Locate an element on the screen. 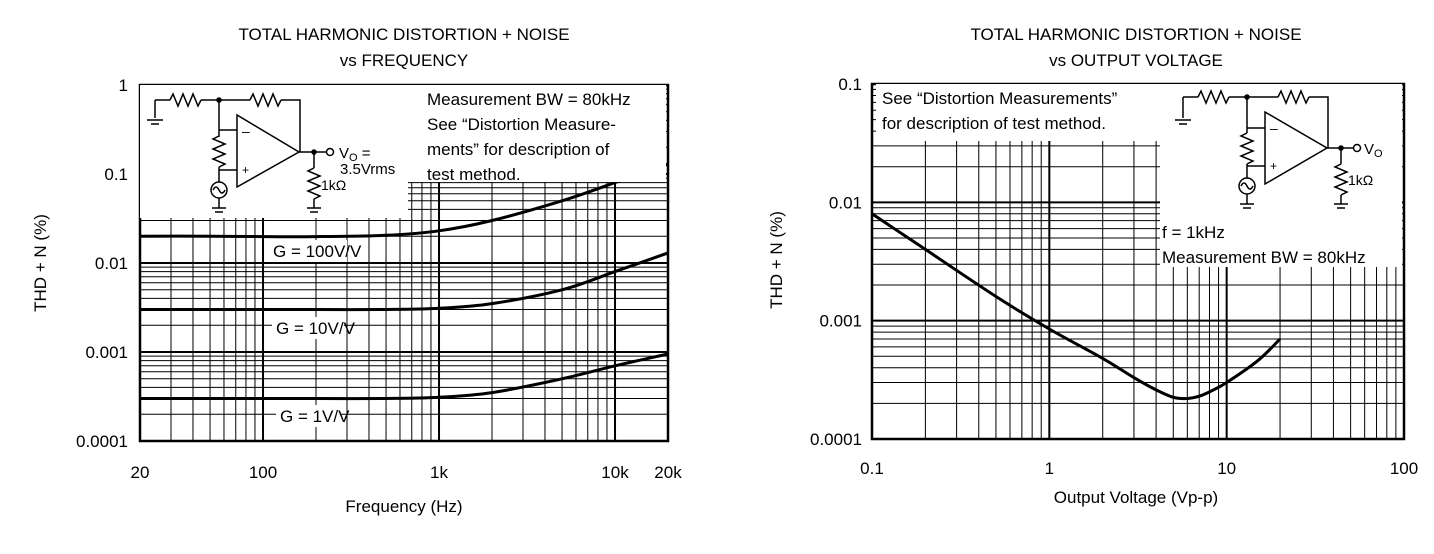 The image size is (1434, 554). chart1-circuit-labels: – + VO = 3.5Vrms 1kΩ is located at coordinates (318, 158).